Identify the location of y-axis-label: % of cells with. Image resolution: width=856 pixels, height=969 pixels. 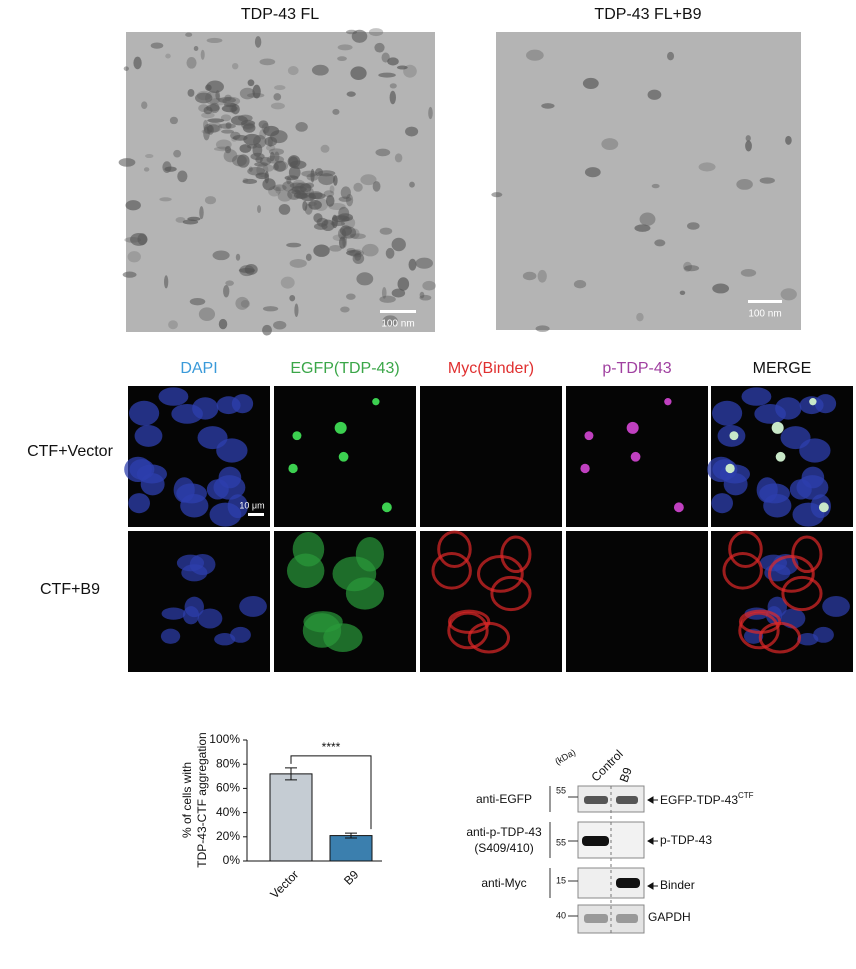
(187, 800).